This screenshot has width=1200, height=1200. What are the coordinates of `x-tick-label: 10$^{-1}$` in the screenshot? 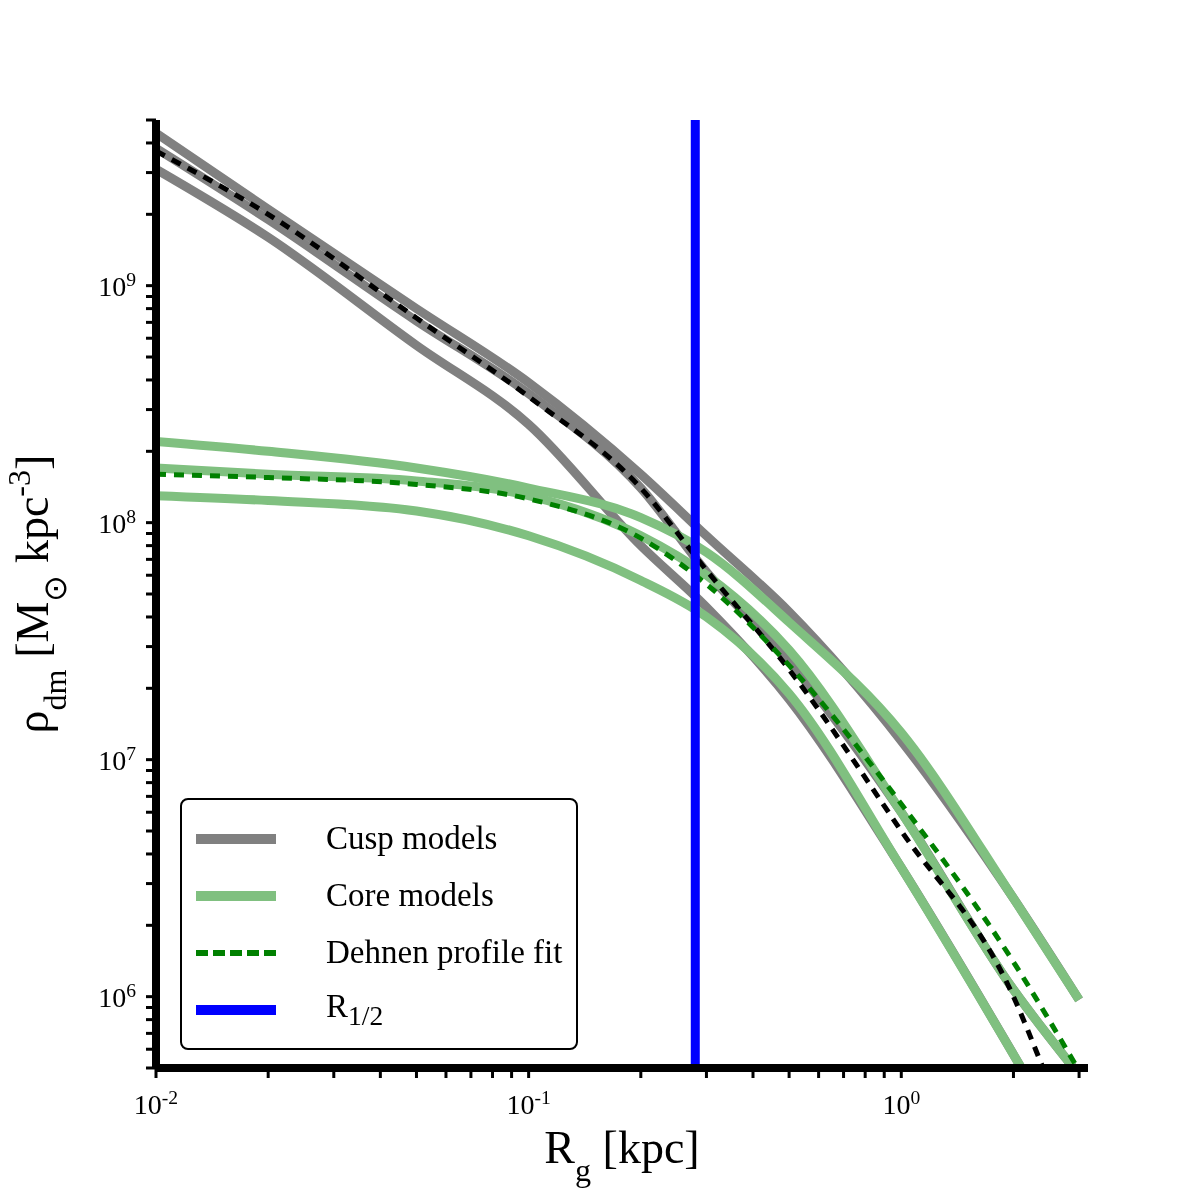 It's located at (528, 1103).